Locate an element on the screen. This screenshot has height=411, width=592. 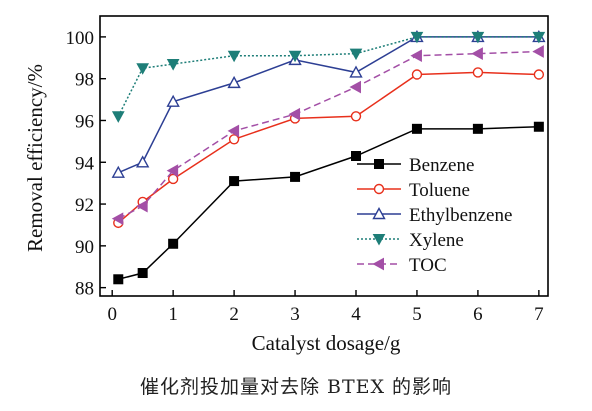
legend-marker-ethylbenzene is located at coordinates (379, 213).